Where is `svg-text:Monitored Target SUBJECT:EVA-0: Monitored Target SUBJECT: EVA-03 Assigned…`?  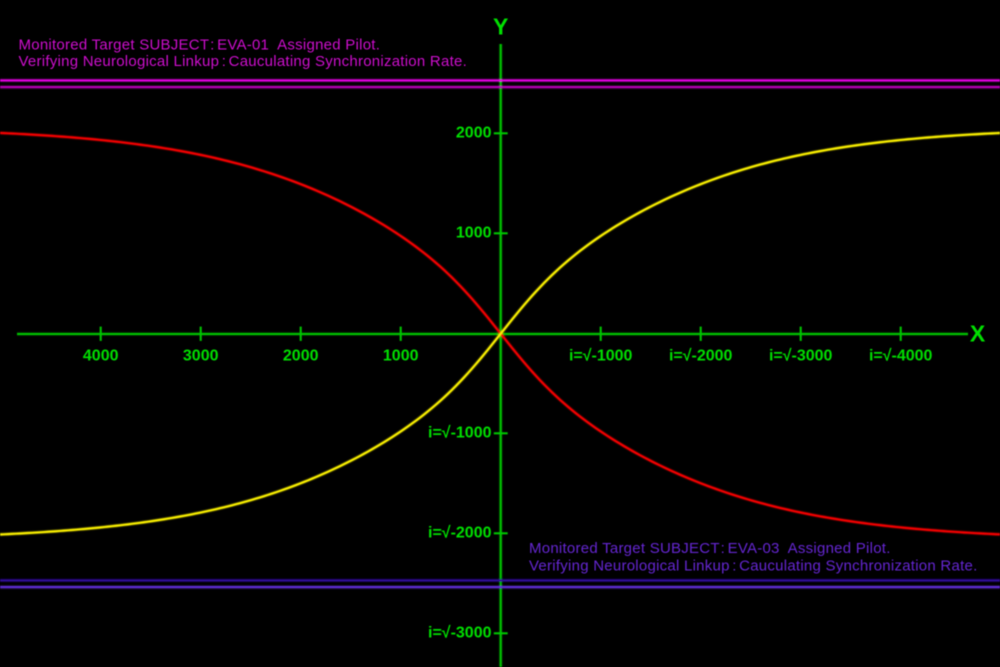
svg-text:Monitored Target SUBJECT:EVA-0: Monitored Target SUBJECT: EVA-03 Assigned… is located at coordinates (710, 548).